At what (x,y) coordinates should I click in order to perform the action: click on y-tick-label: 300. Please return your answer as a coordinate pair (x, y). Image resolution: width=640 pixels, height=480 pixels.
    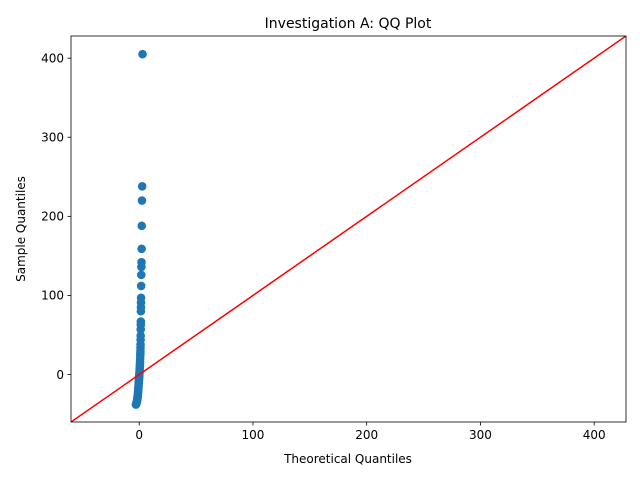
    Looking at the image, I should click on (52, 138).